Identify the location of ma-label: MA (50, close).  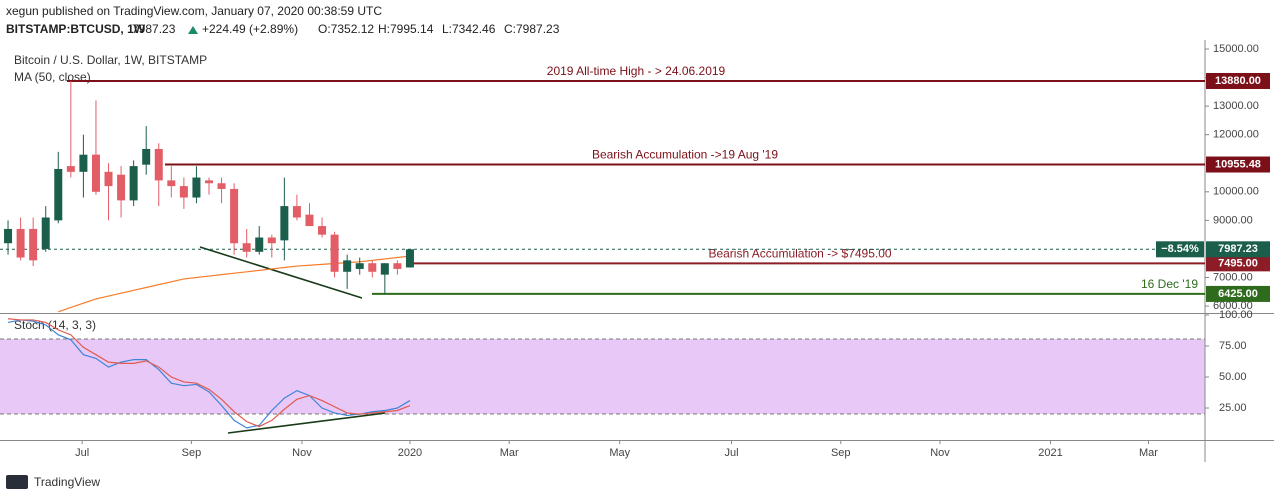
(52, 77).